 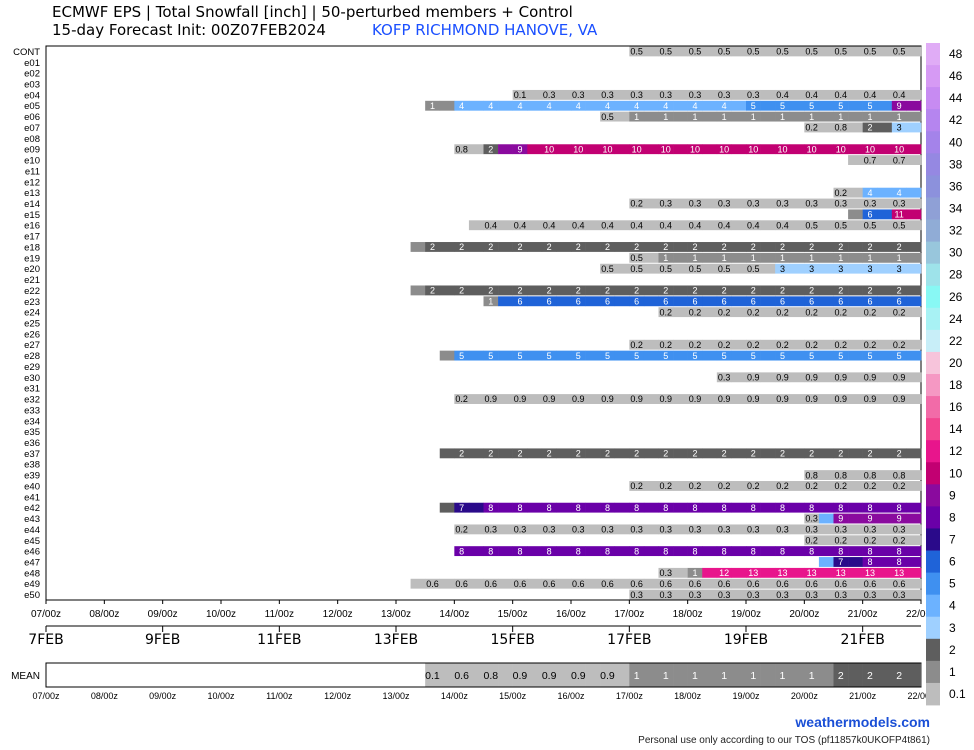 I want to click on x-tick-label: 12/00z, so click(x=338, y=614).